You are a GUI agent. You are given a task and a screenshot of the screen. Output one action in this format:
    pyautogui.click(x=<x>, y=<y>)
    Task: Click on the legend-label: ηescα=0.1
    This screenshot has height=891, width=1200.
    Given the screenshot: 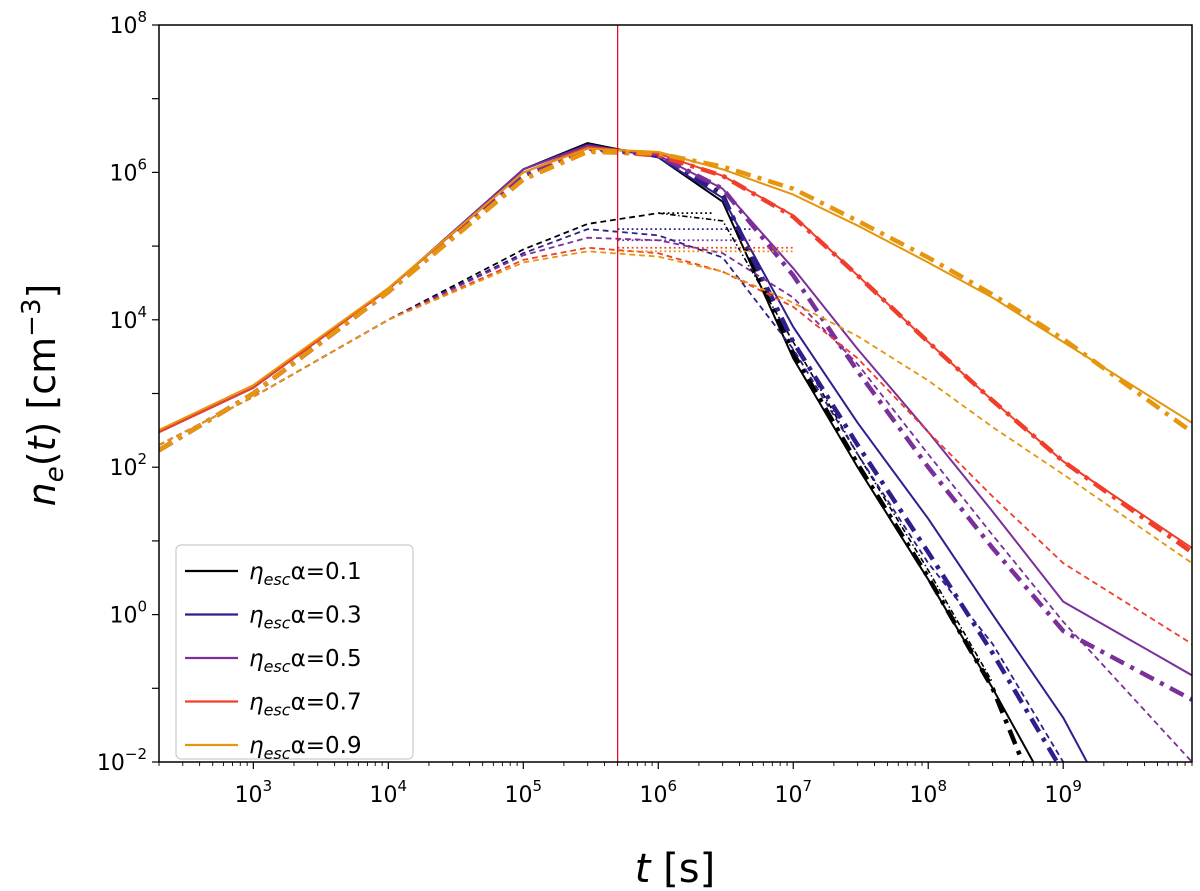 What is the action you would take?
    pyautogui.click(x=305, y=574)
    